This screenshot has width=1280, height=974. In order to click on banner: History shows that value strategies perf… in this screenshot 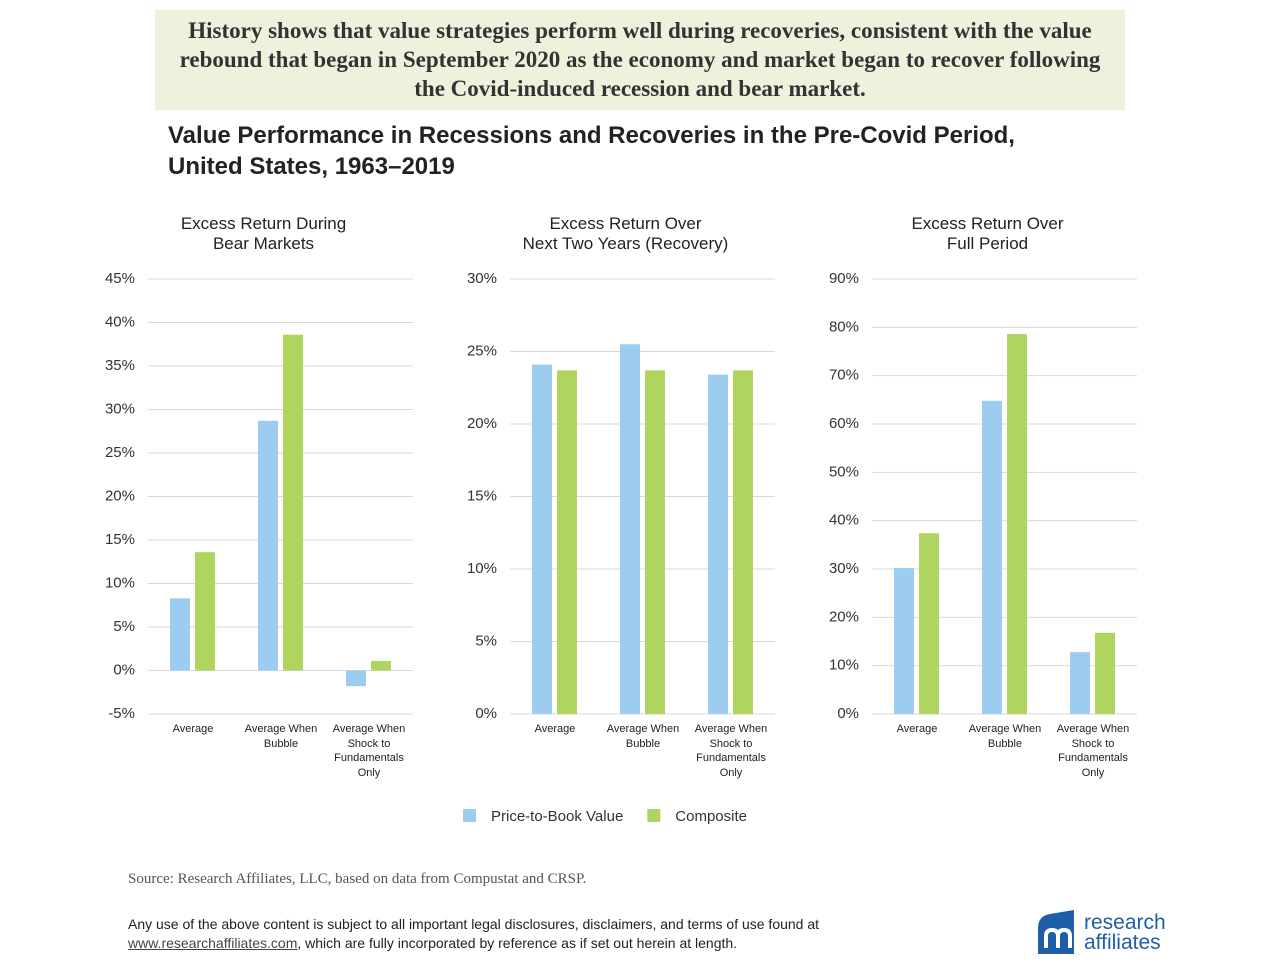, I will do `click(640, 60)`.